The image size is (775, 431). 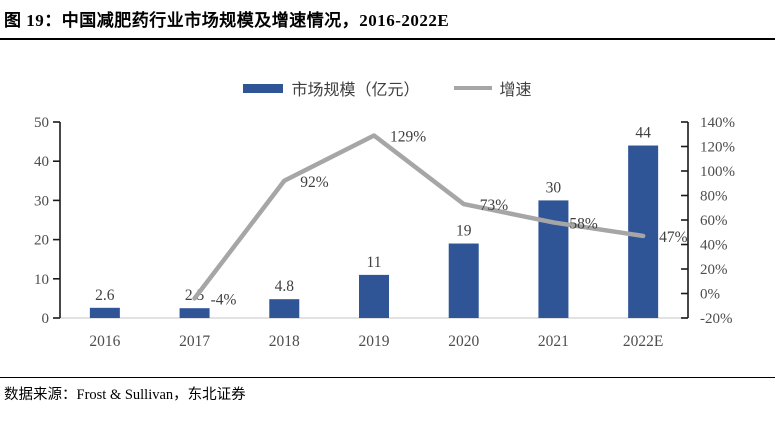 What do you see at coordinates (224, 299) in the screenshot?
I see `growth-point-label: -4%` at bounding box center [224, 299].